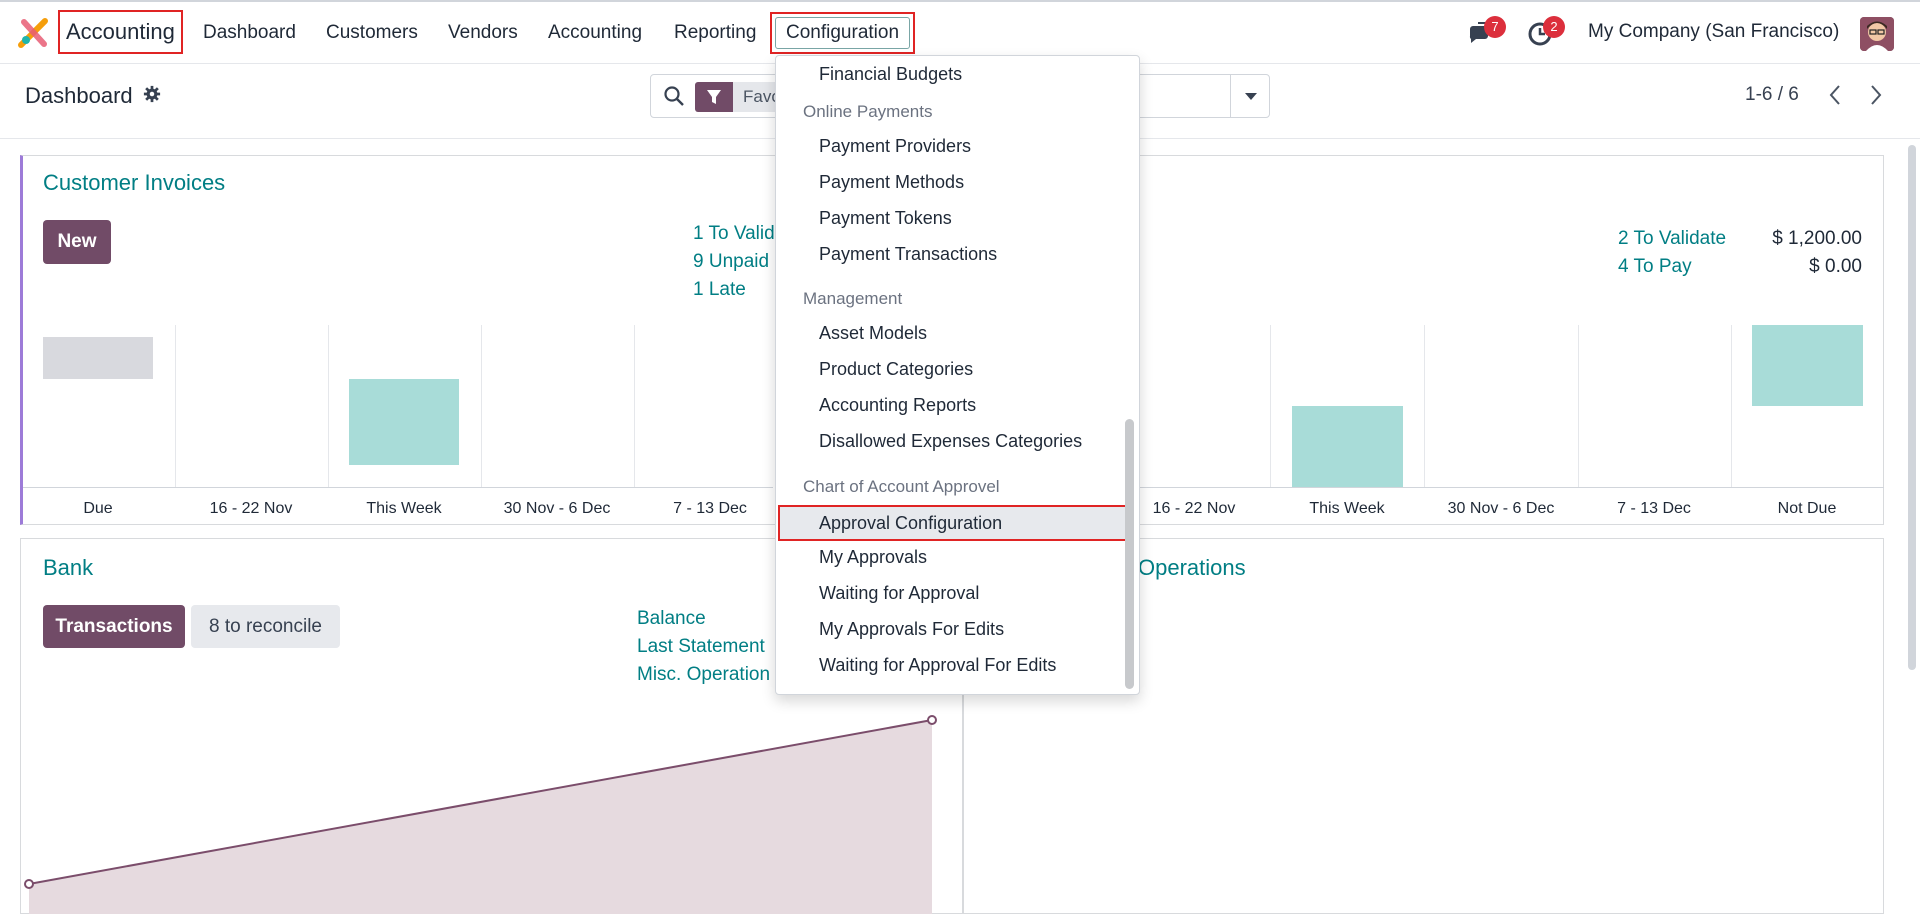 The width and height of the screenshot is (1920, 914). I want to click on menu-dashboard: Dashboard, so click(249, 32).